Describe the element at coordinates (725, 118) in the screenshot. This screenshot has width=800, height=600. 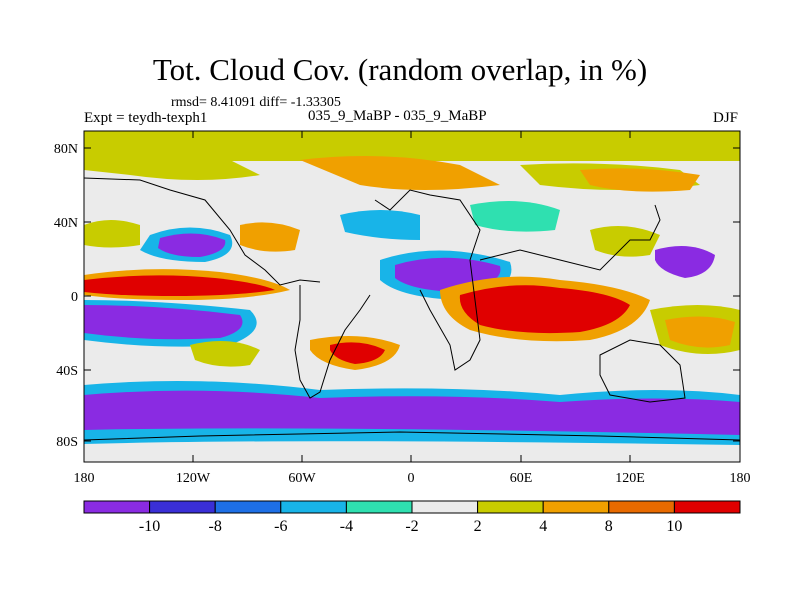
I see `season-label: DJF` at that location.